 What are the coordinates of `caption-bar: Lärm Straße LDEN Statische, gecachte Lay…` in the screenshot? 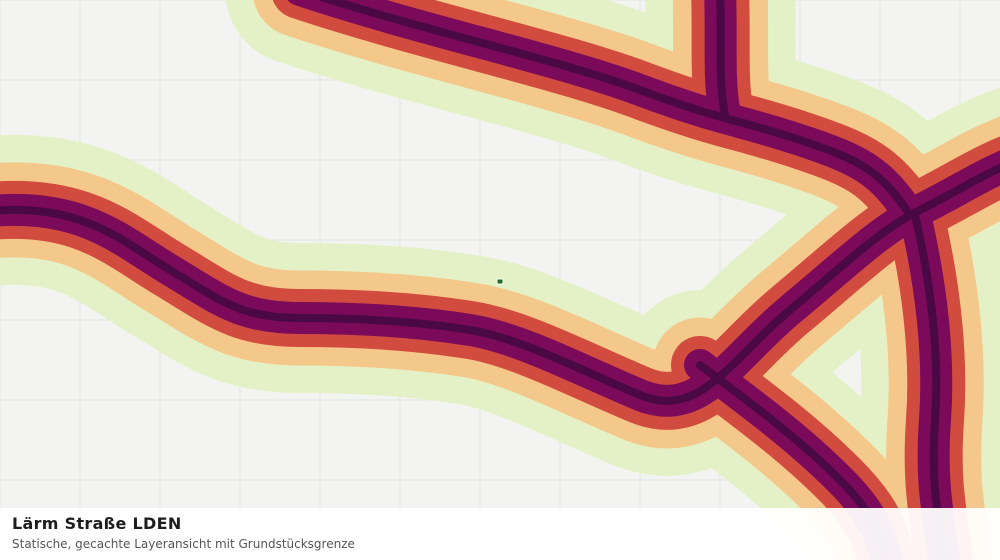 It's located at (500, 534).